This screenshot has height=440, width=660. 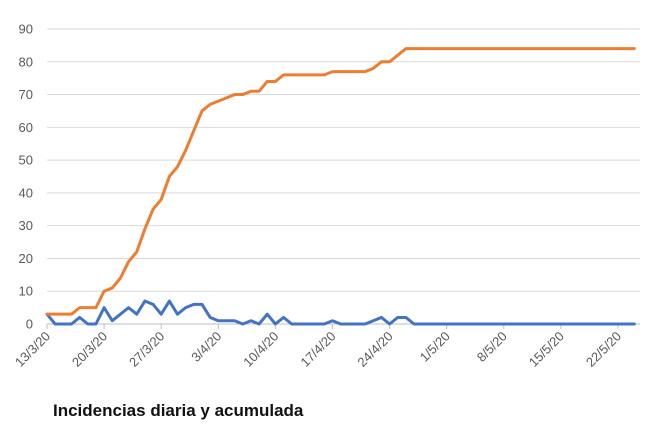 I want to click on y-tick-label: 90, so click(x=26, y=29).